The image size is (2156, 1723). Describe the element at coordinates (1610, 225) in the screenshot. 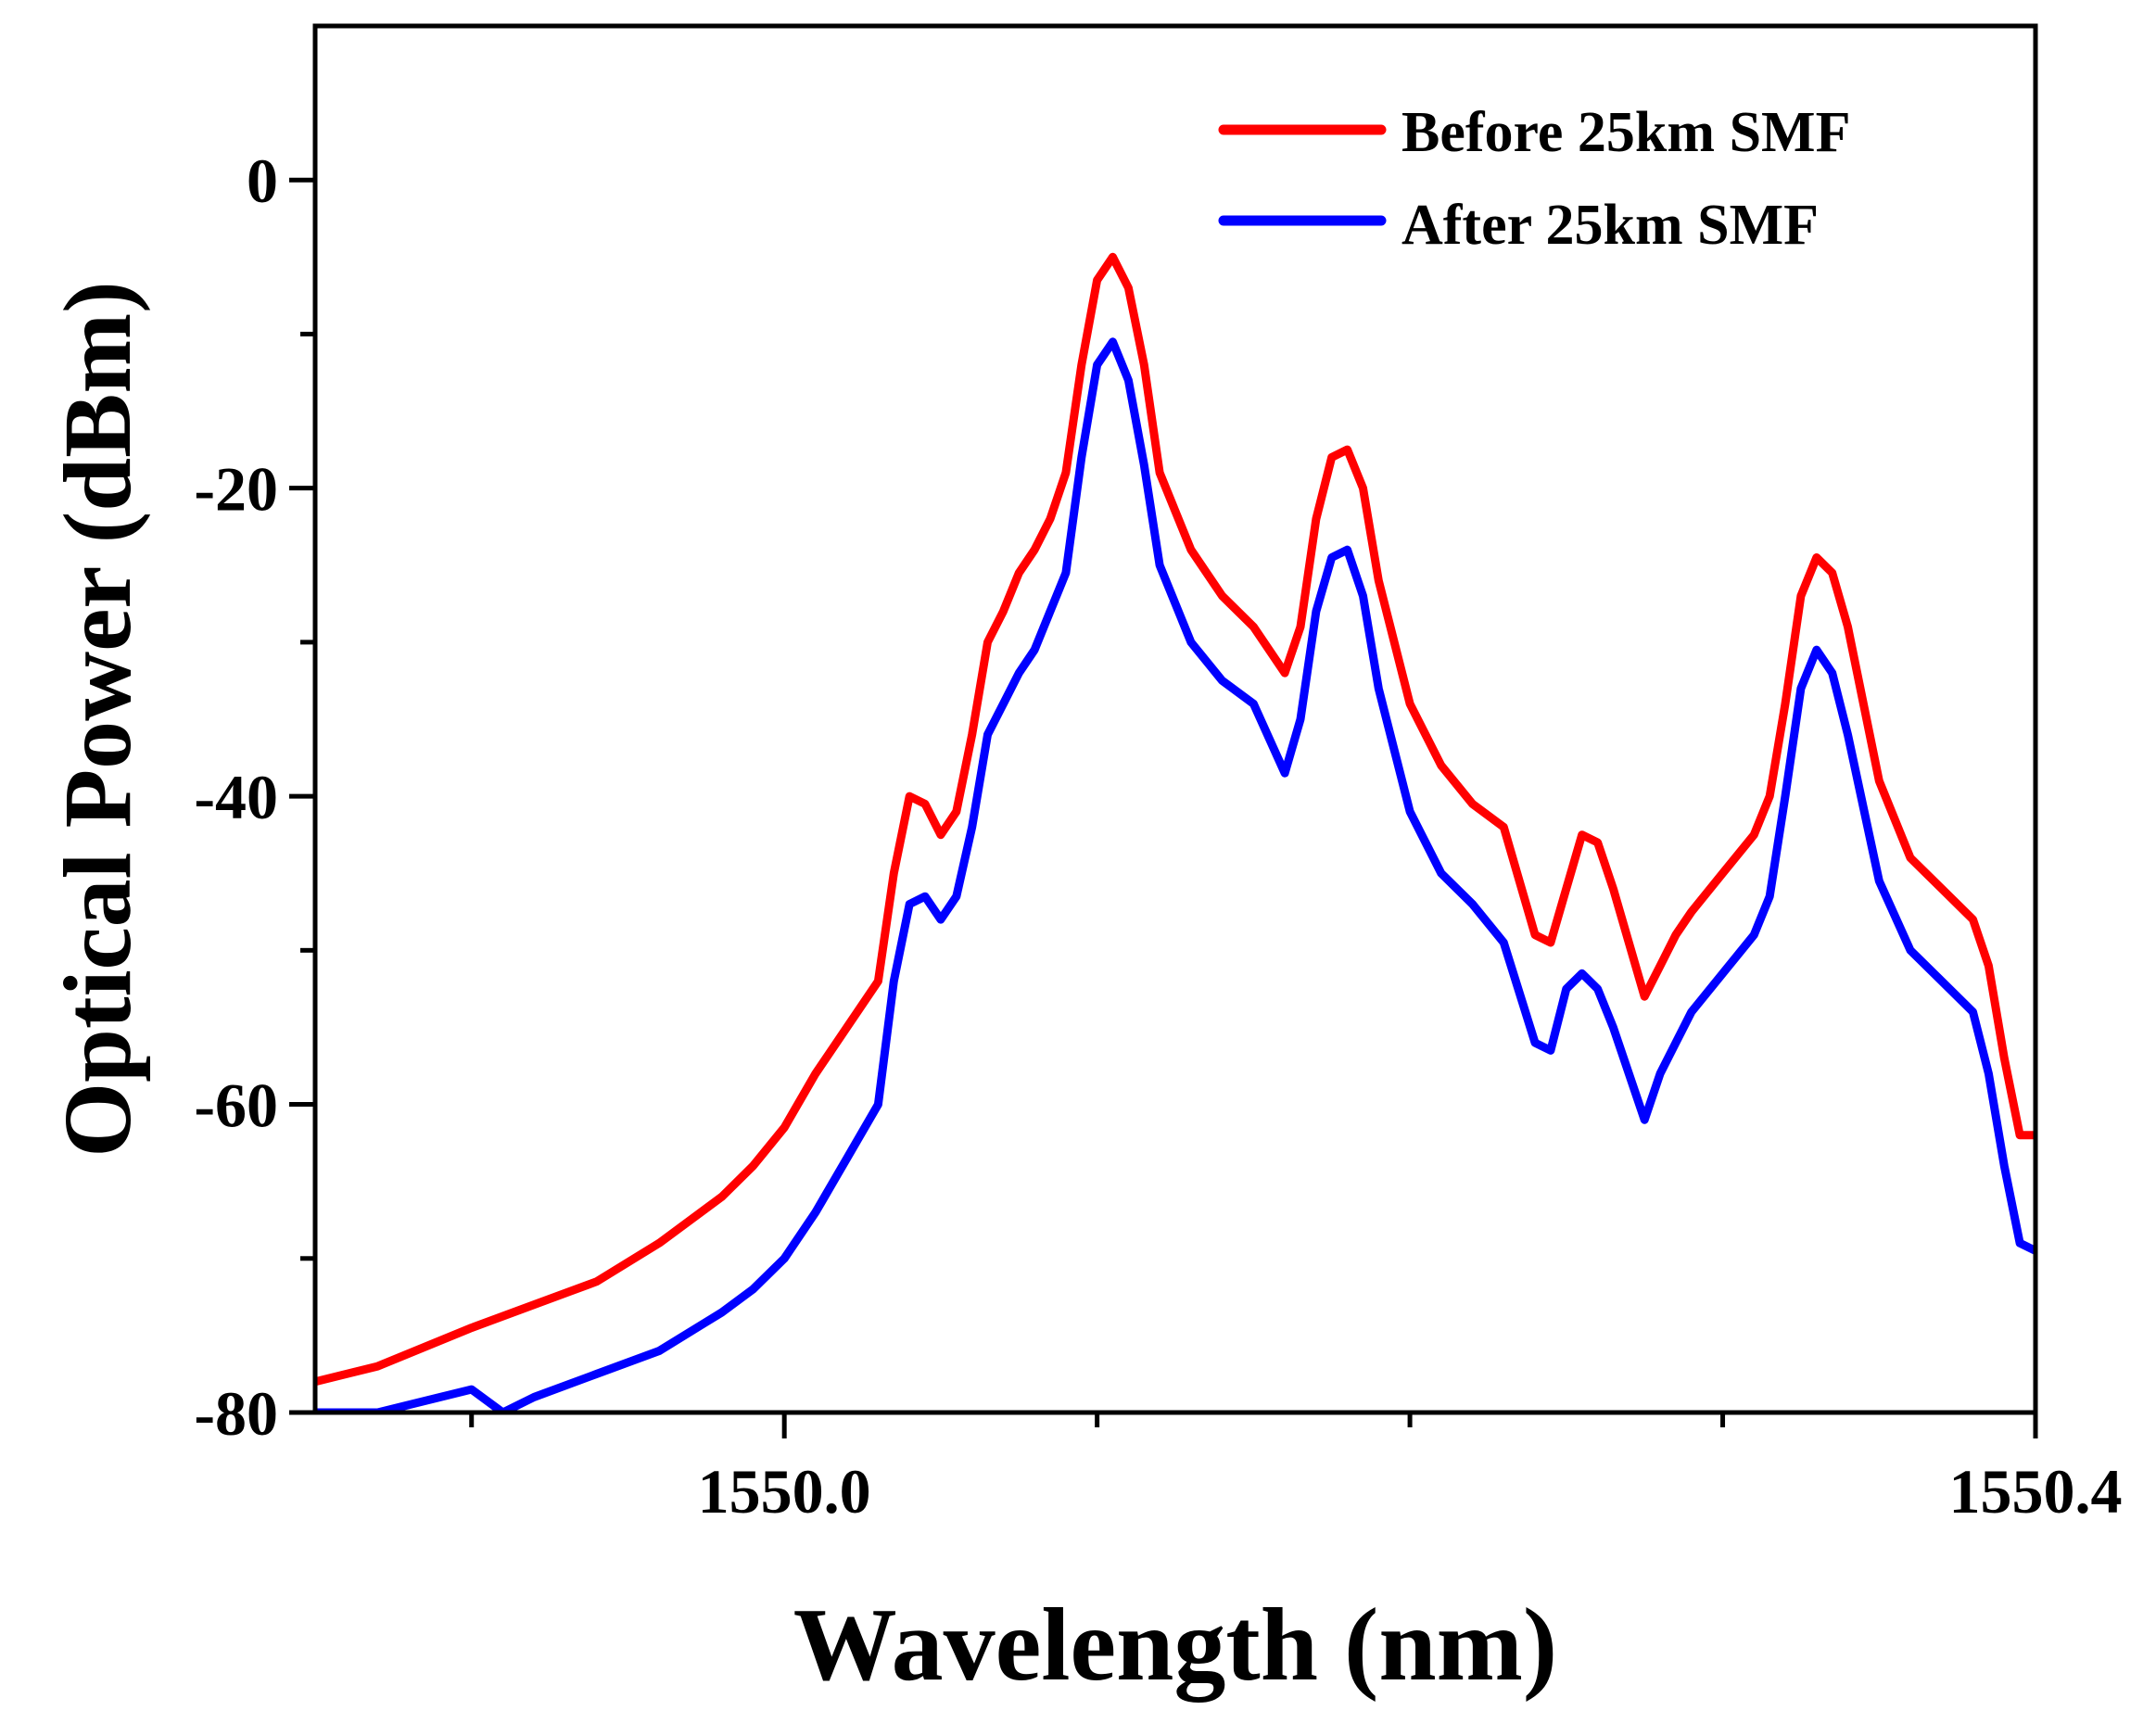

I see `legend-label-after: After 25km SMF` at that location.